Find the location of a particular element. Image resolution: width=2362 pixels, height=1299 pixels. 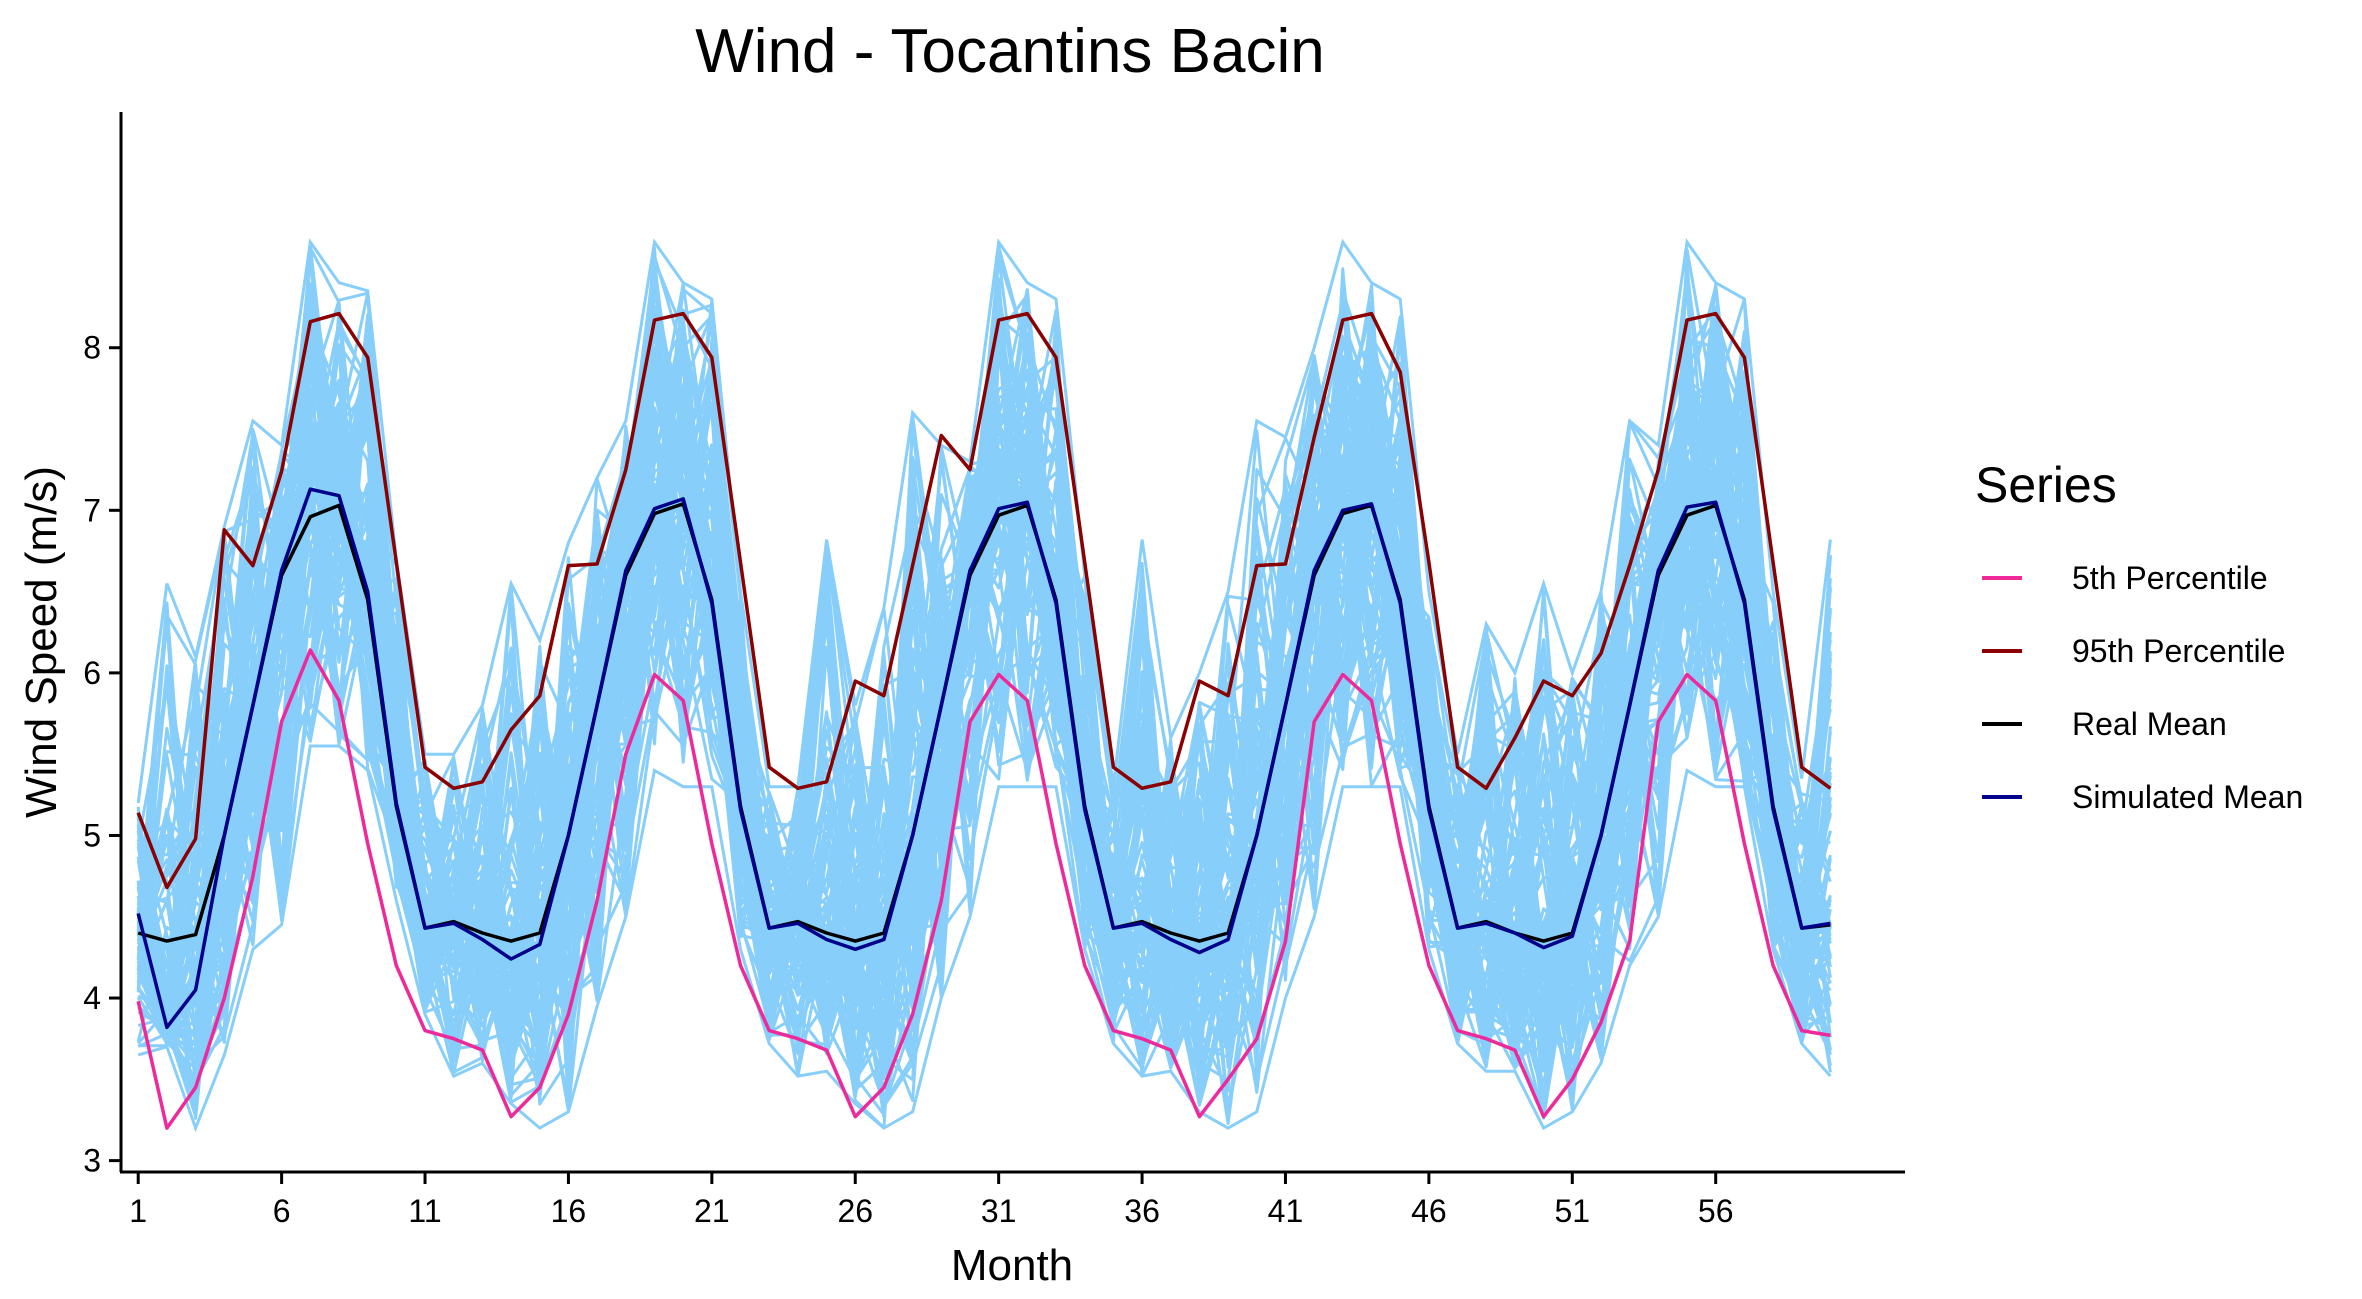

legend-label-real-mean: Real Mean is located at coordinates (2149, 724).